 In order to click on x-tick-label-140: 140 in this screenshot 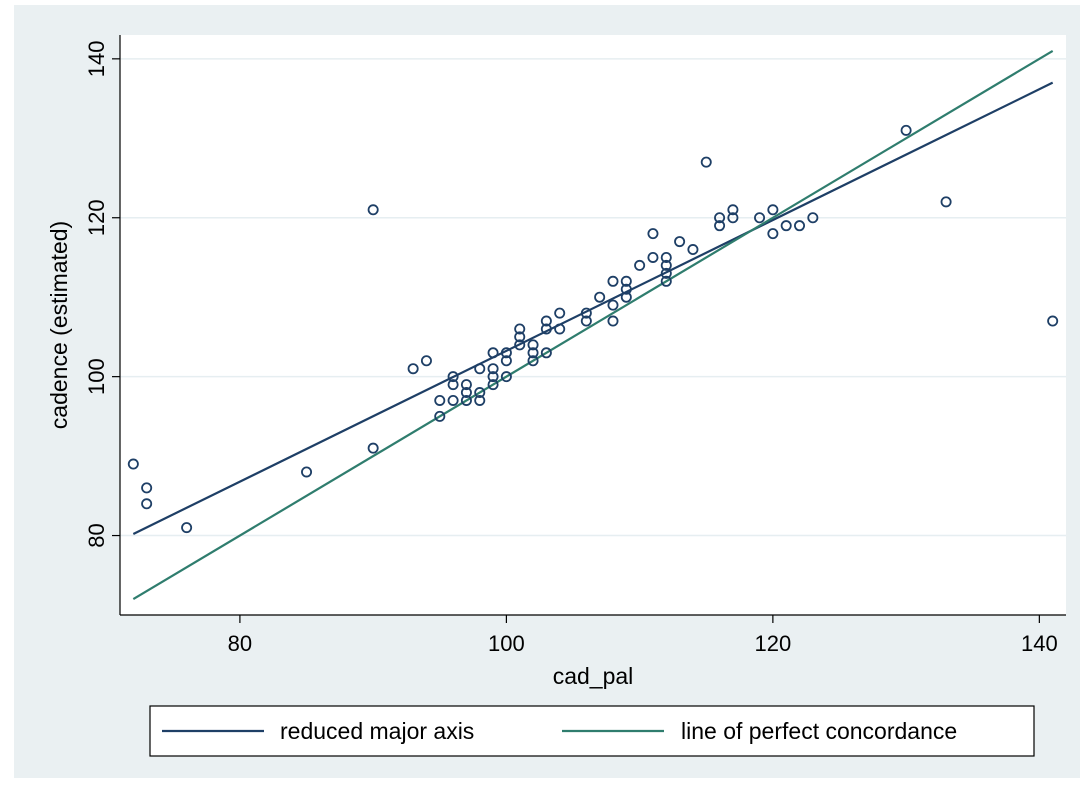, I will do `click(1039, 643)`.